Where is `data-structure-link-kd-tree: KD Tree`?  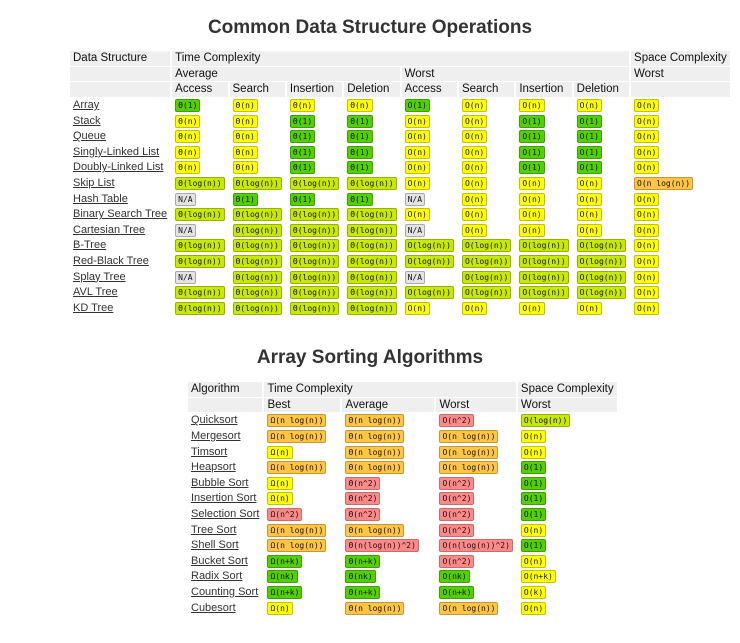
data-structure-link-kd-tree: KD Tree is located at coordinates (93, 307).